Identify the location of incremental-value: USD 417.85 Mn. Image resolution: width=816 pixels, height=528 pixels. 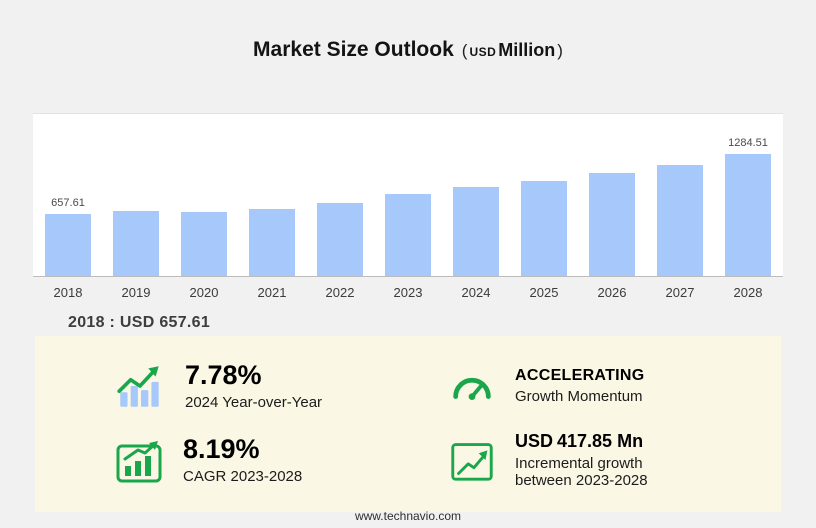
(581, 441).